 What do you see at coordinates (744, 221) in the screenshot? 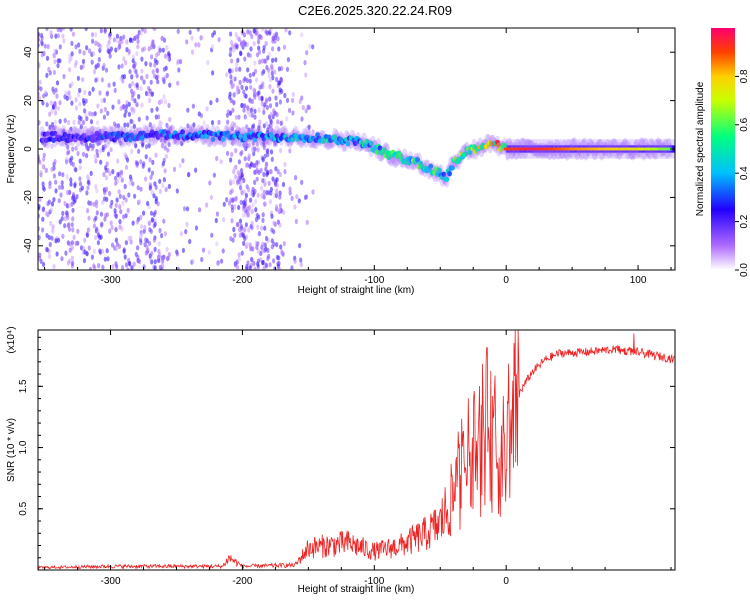
I see `colorbar-tick-label: 0.2` at bounding box center [744, 221].